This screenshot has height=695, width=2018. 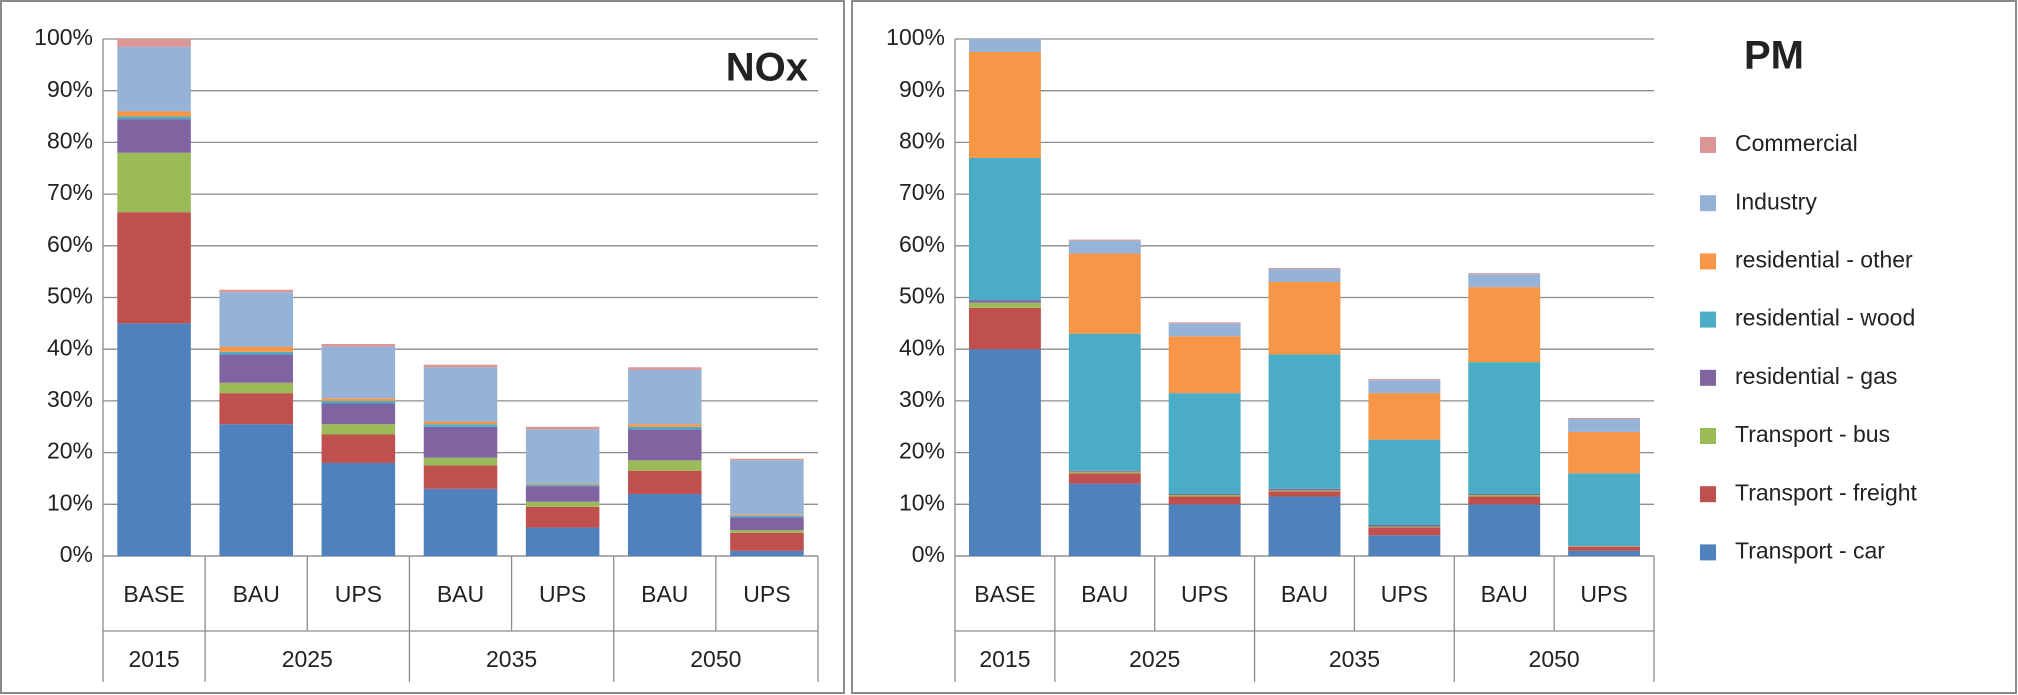 What do you see at coordinates (1826, 492) in the screenshot?
I see `legend-label: Transport - freight` at bounding box center [1826, 492].